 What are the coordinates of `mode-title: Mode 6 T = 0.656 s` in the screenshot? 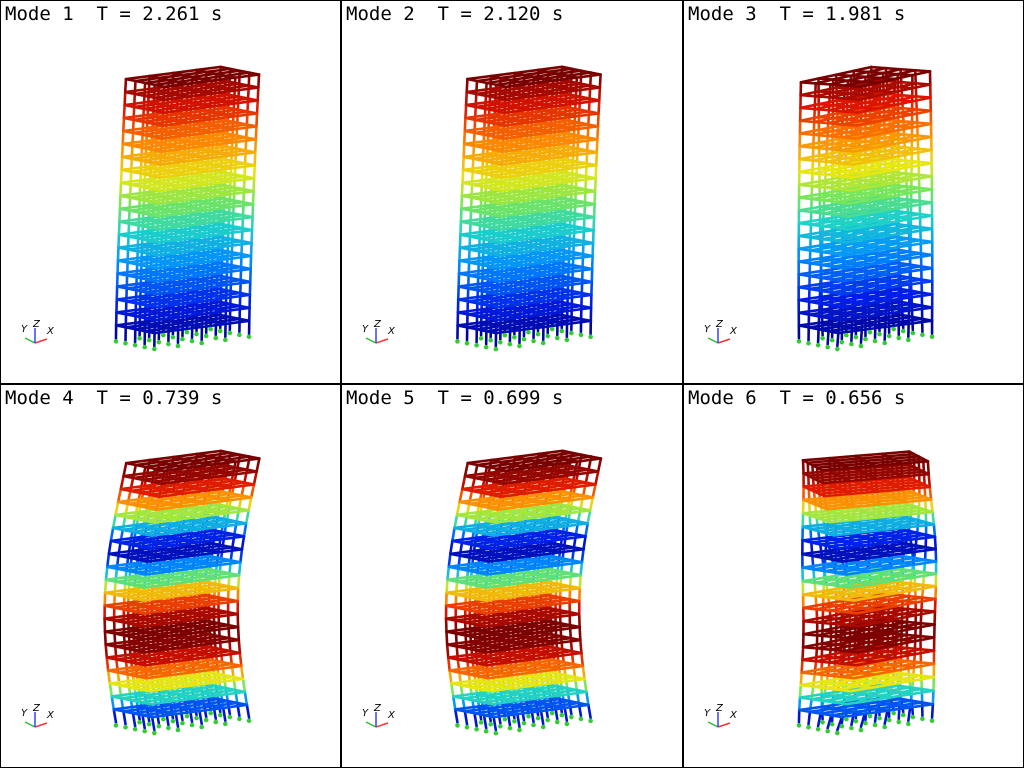 It's located at (796, 398).